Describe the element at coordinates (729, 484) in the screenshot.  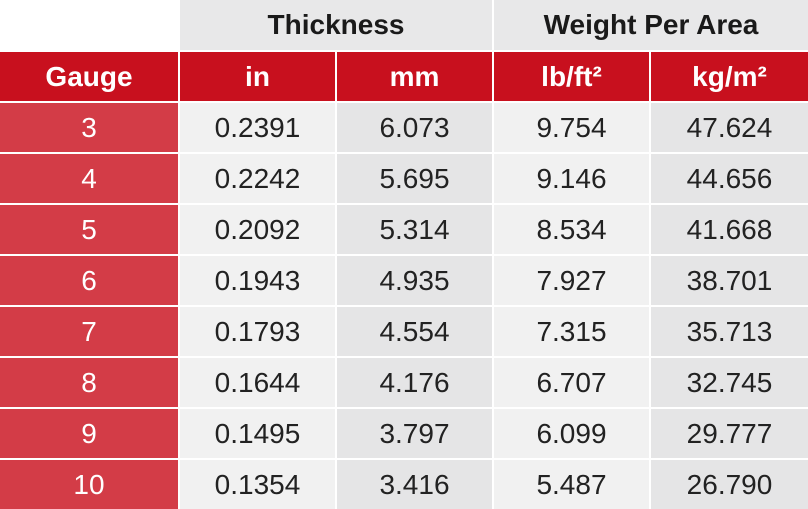
I see `data-cell: 26.790` at that location.